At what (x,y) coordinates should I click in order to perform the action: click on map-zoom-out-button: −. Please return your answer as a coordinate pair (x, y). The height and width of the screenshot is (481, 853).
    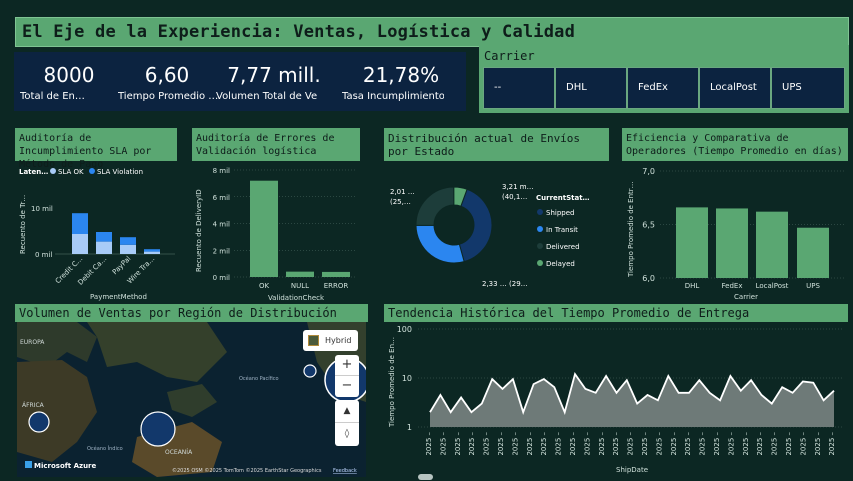
    Looking at the image, I should click on (347, 385).